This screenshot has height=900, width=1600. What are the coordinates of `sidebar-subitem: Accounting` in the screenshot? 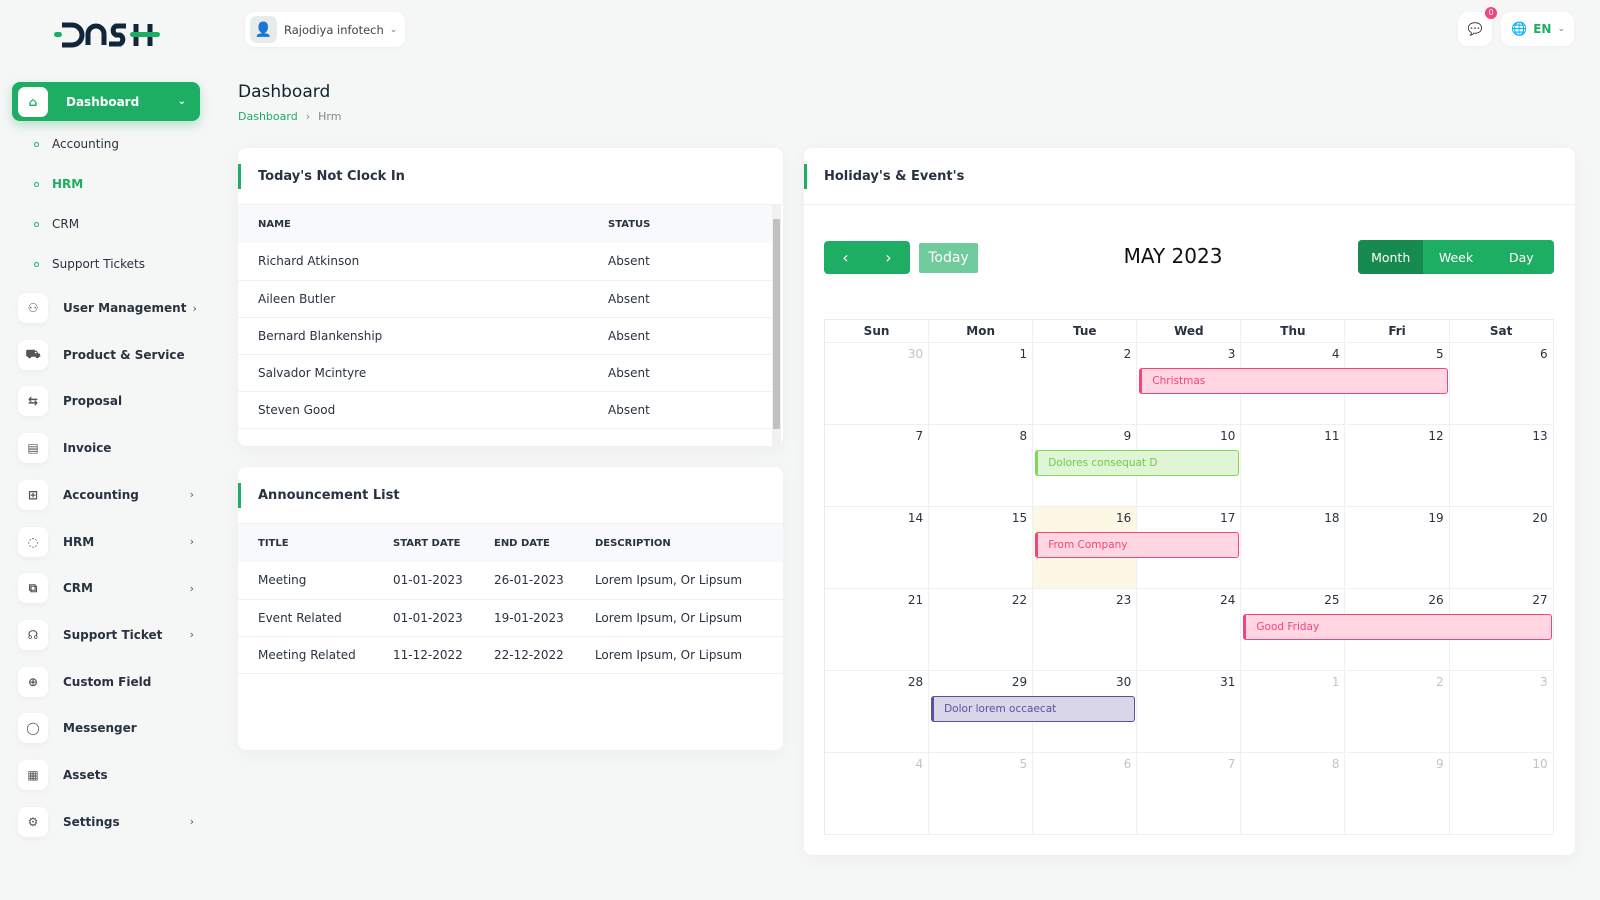 It's located at (76, 144).